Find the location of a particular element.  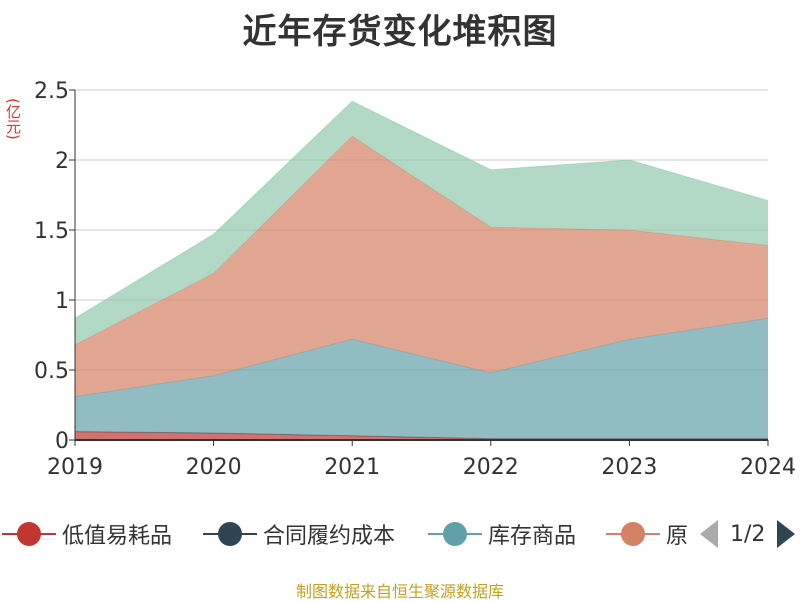

x-tick-label: 2022 is located at coordinates (491, 467).